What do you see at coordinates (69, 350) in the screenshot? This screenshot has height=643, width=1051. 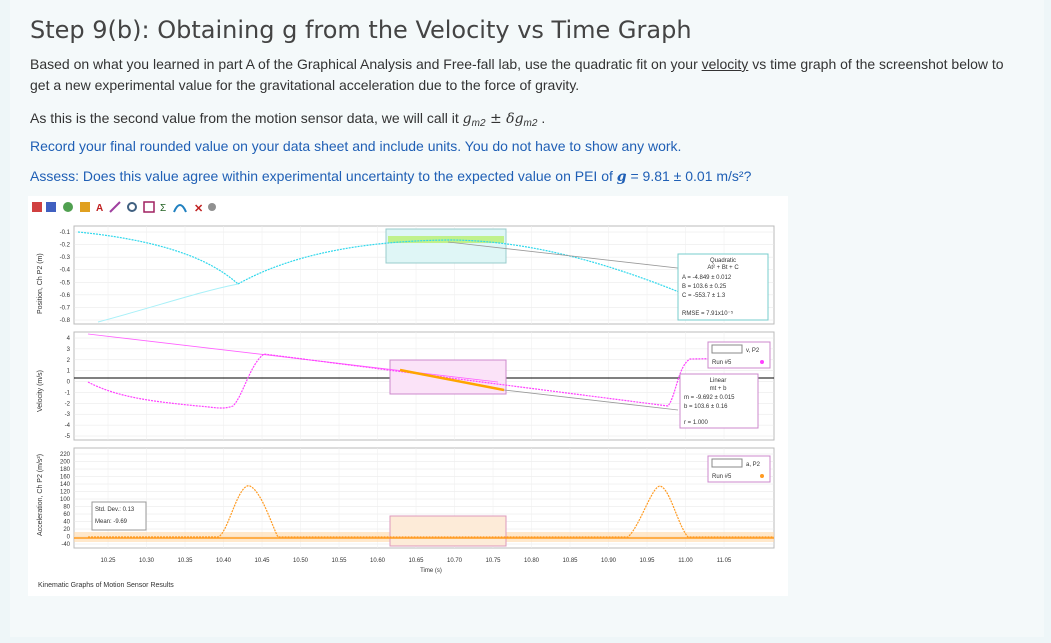 I see `y-tick-label: 3` at bounding box center [69, 350].